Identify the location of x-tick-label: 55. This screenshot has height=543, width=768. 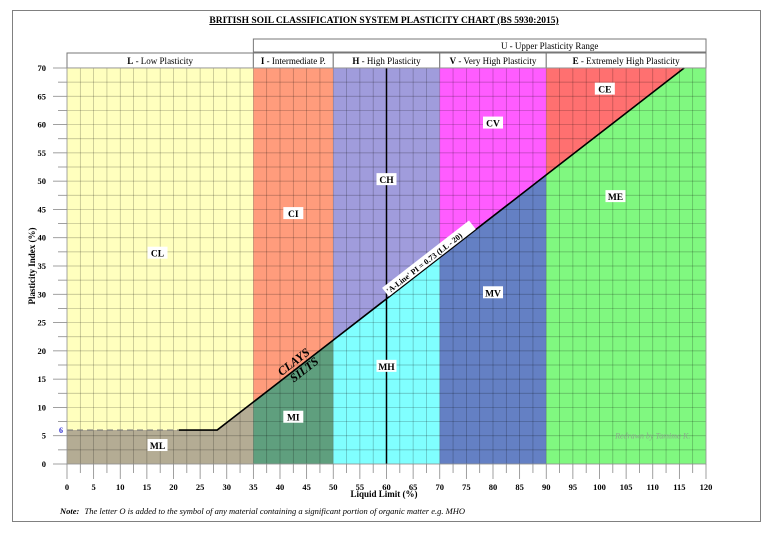
(360, 487).